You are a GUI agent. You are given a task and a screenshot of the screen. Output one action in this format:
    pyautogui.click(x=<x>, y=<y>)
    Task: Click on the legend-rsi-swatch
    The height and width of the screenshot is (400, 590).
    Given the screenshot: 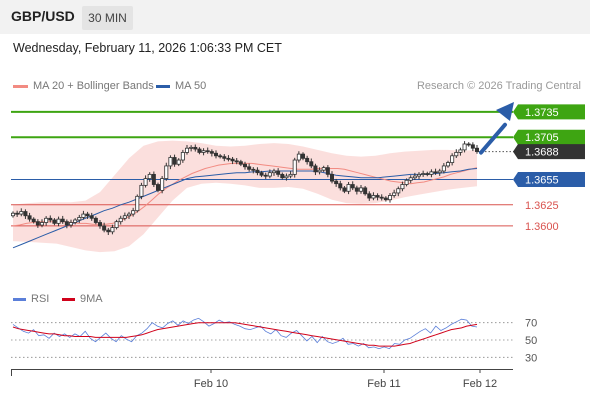 What is the action you would take?
    pyautogui.click(x=19, y=299)
    